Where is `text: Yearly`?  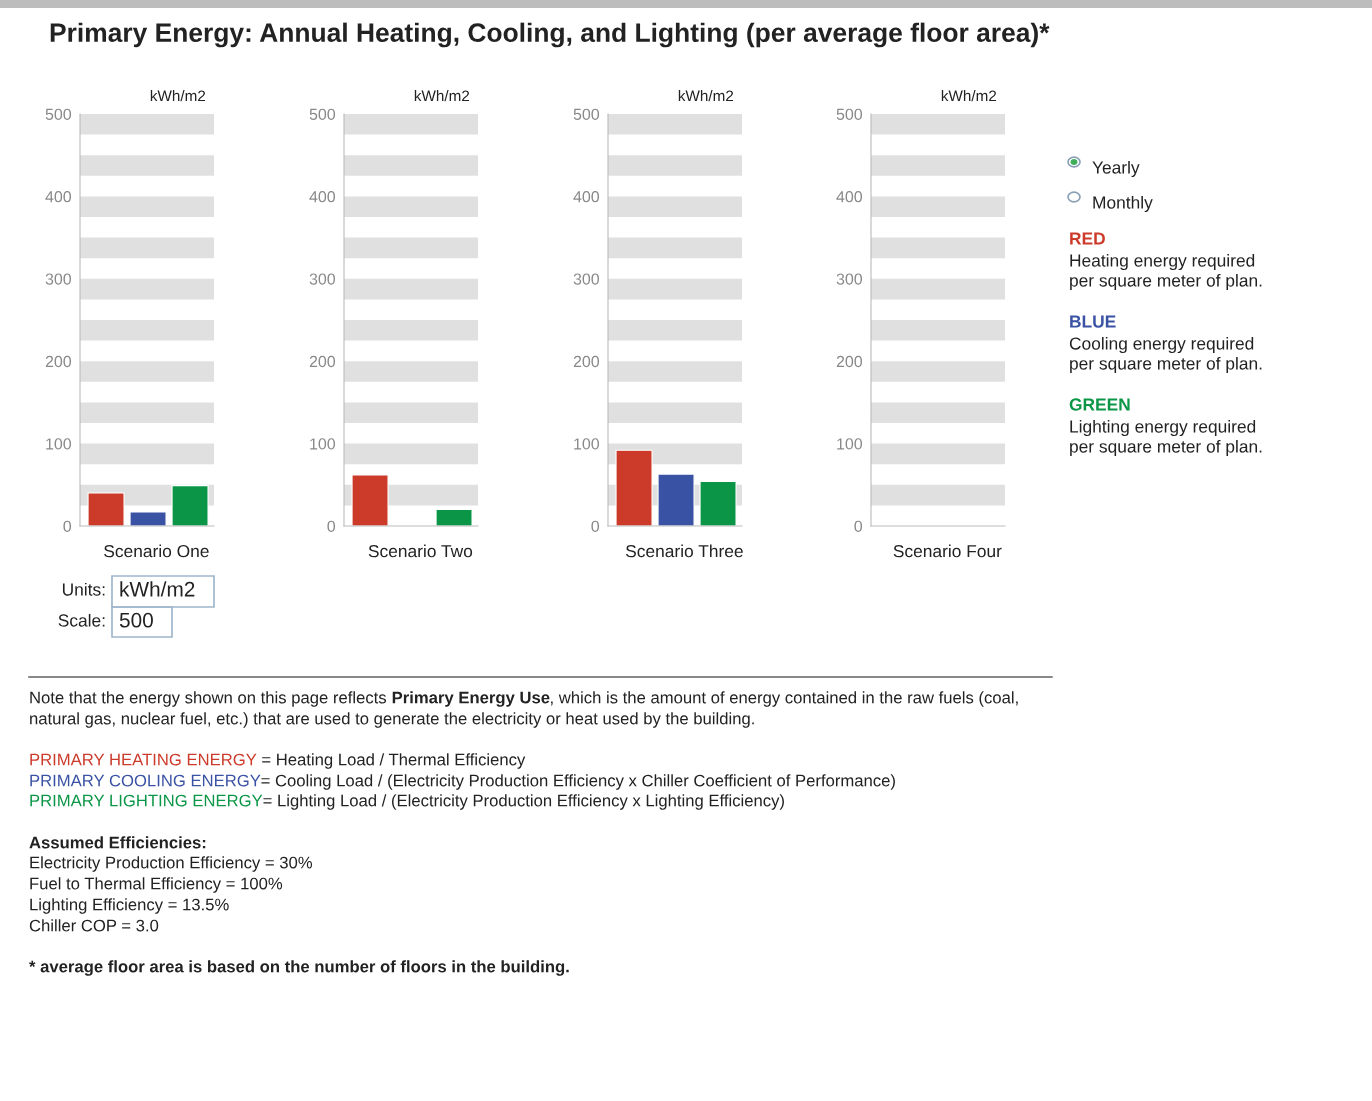 text: Yearly is located at coordinates (1116, 169).